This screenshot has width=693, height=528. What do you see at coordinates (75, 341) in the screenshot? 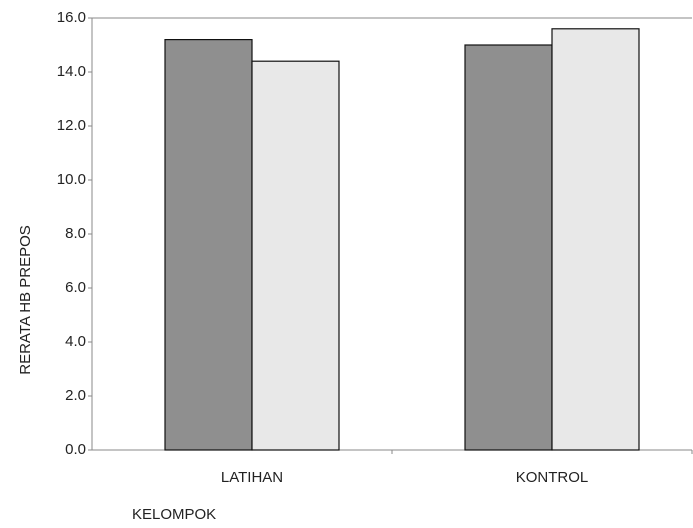
I see `y-tick-label: 4.0` at bounding box center [75, 341].